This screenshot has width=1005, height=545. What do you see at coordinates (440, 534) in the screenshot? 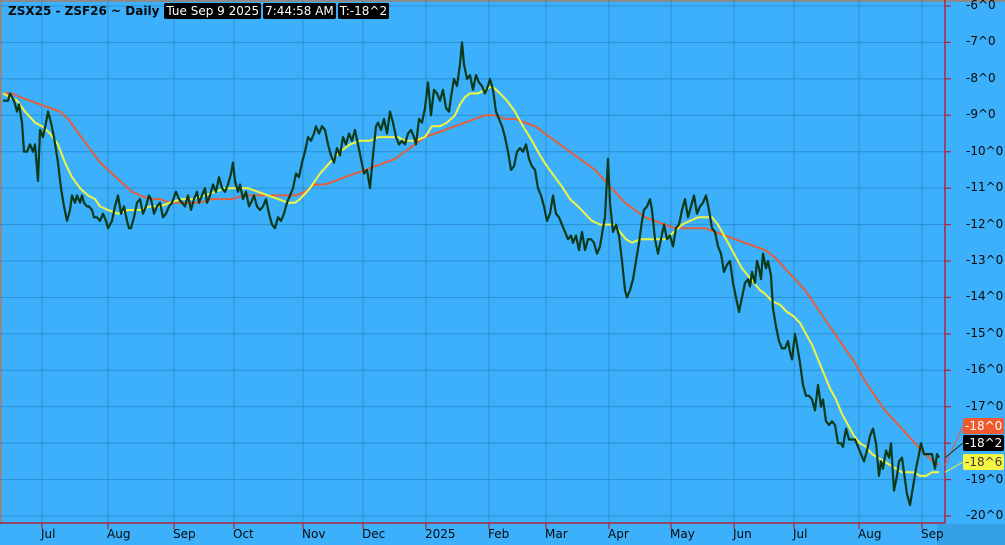
I see `x-tick-label: 2025` at bounding box center [440, 534].